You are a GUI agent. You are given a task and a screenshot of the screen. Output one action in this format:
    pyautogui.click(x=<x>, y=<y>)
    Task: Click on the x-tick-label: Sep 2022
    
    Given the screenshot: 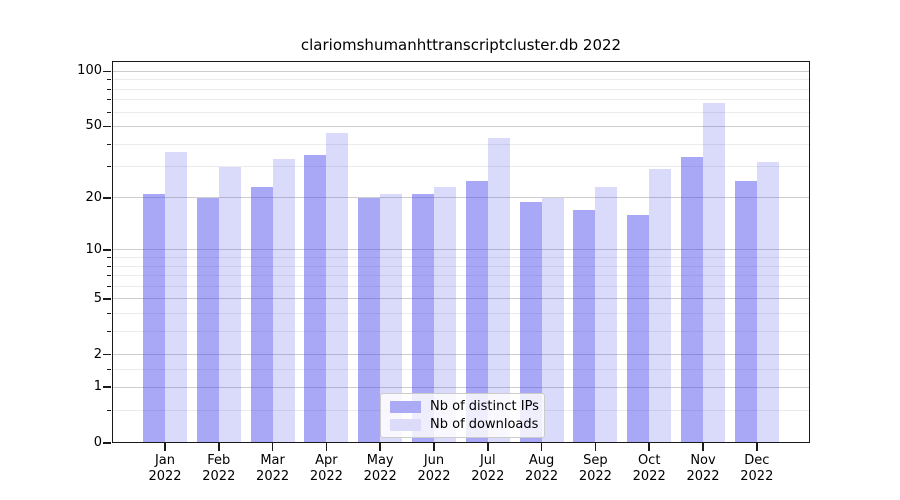 What is the action you would take?
    pyautogui.click(x=595, y=469)
    